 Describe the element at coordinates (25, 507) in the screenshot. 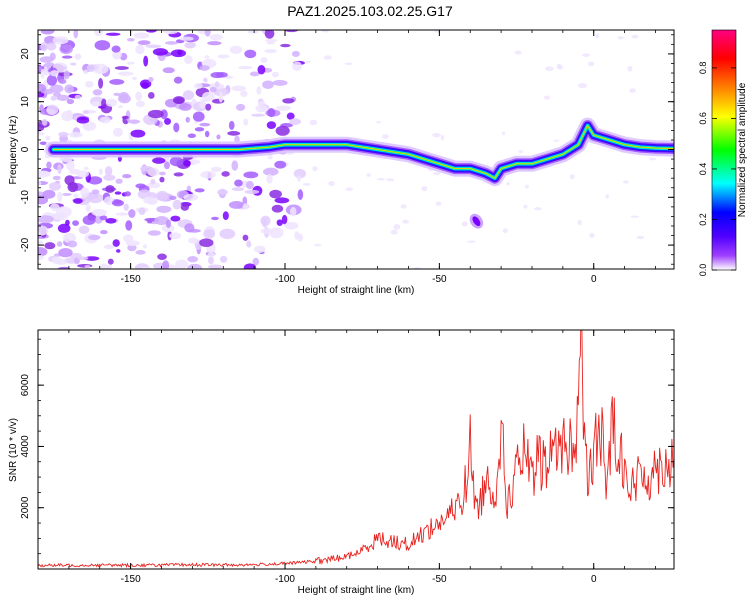

I see `snr-y-tick-label: 2000` at that location.